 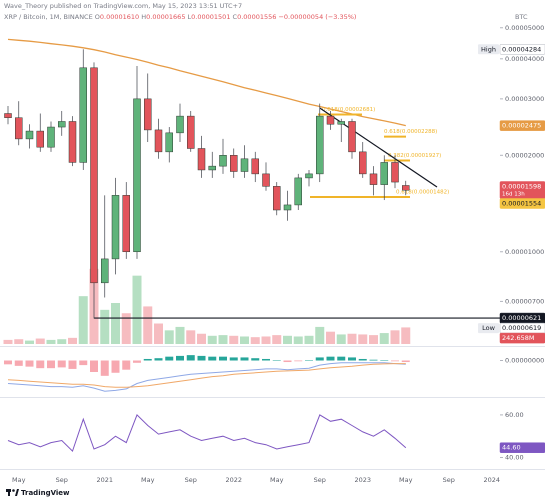 What do you see at coordinates (48, 17) in the screenshot?
I see `symbol: XRP / Bitcoin, 1M, BINANCE` at bounding box center [48, 17].